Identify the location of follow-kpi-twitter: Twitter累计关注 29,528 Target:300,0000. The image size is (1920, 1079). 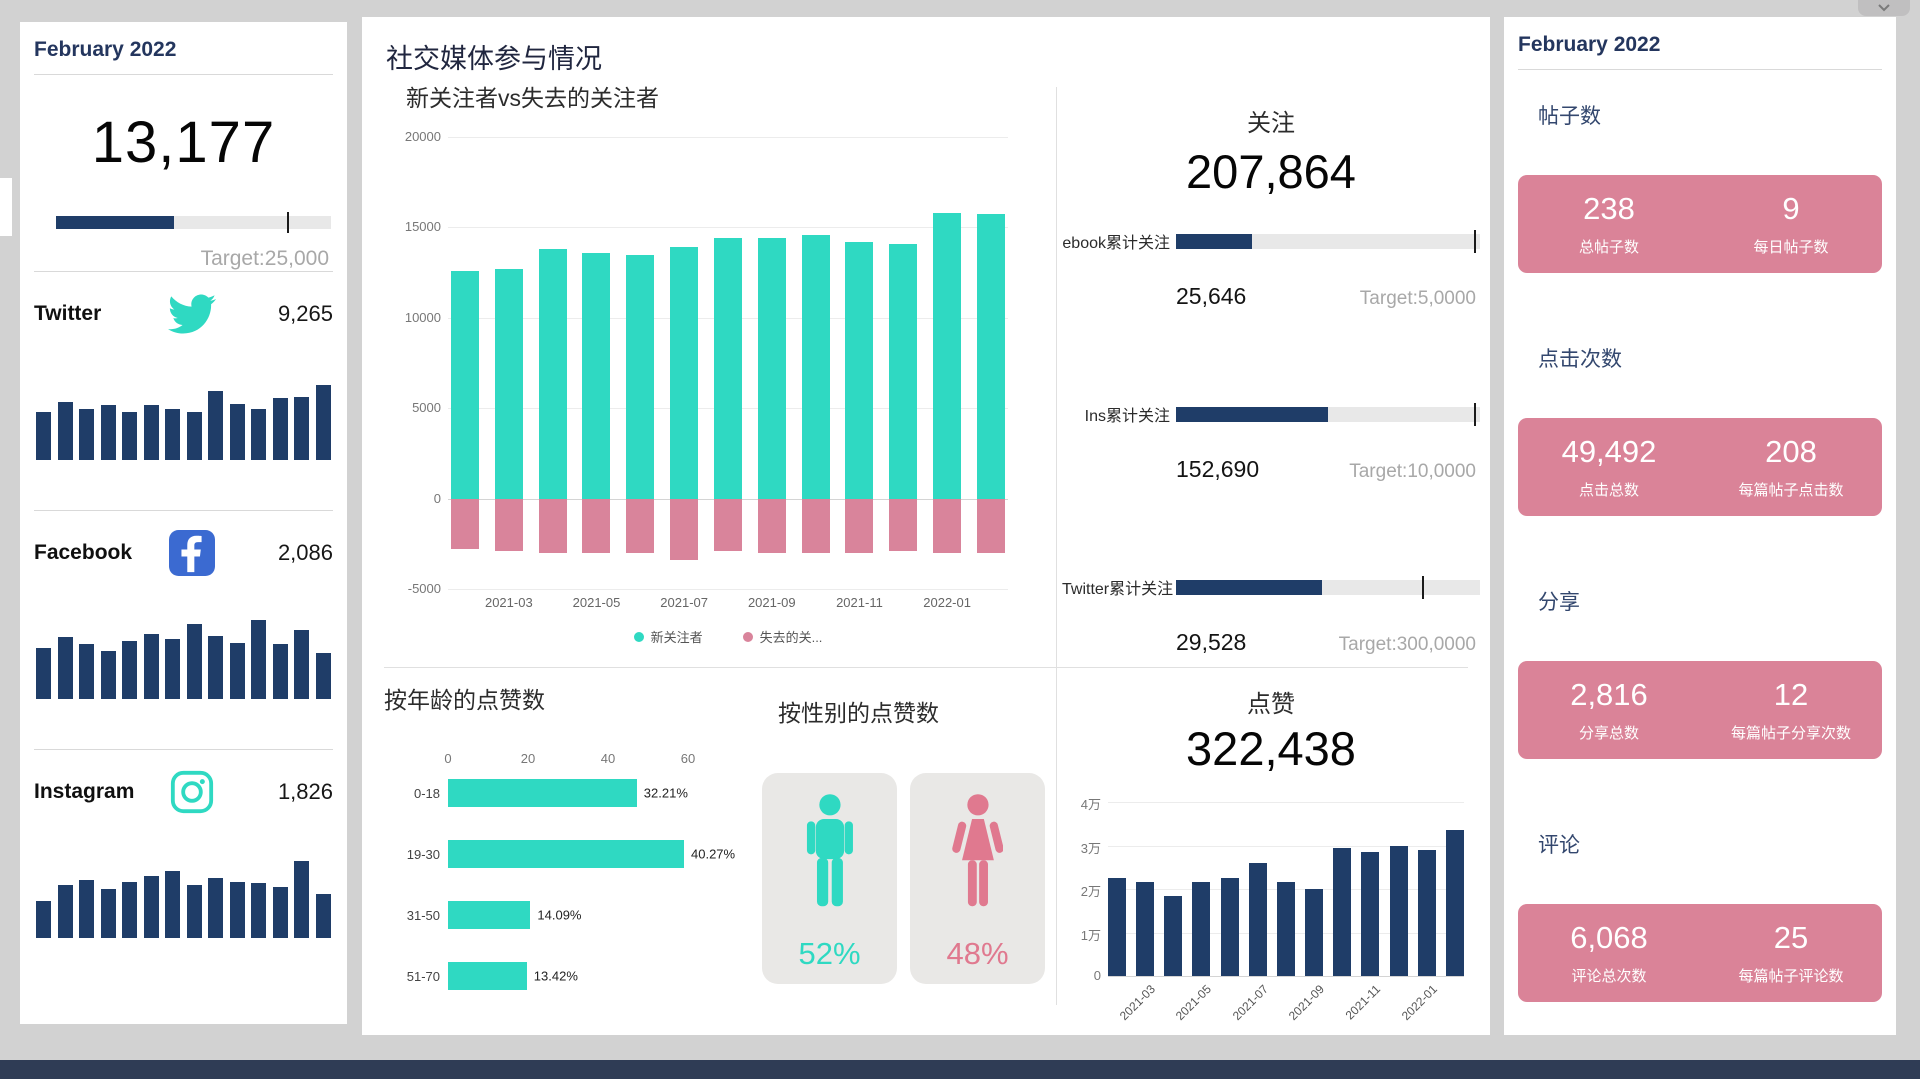
(1271, 615).